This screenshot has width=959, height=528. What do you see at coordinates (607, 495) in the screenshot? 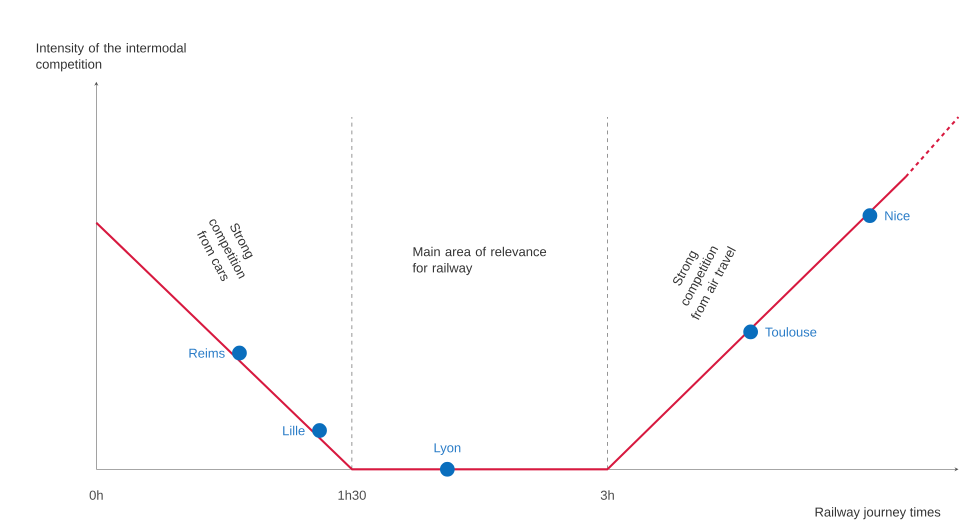
I see `x-tick-label: 3h` at bounding box center [607, 495].